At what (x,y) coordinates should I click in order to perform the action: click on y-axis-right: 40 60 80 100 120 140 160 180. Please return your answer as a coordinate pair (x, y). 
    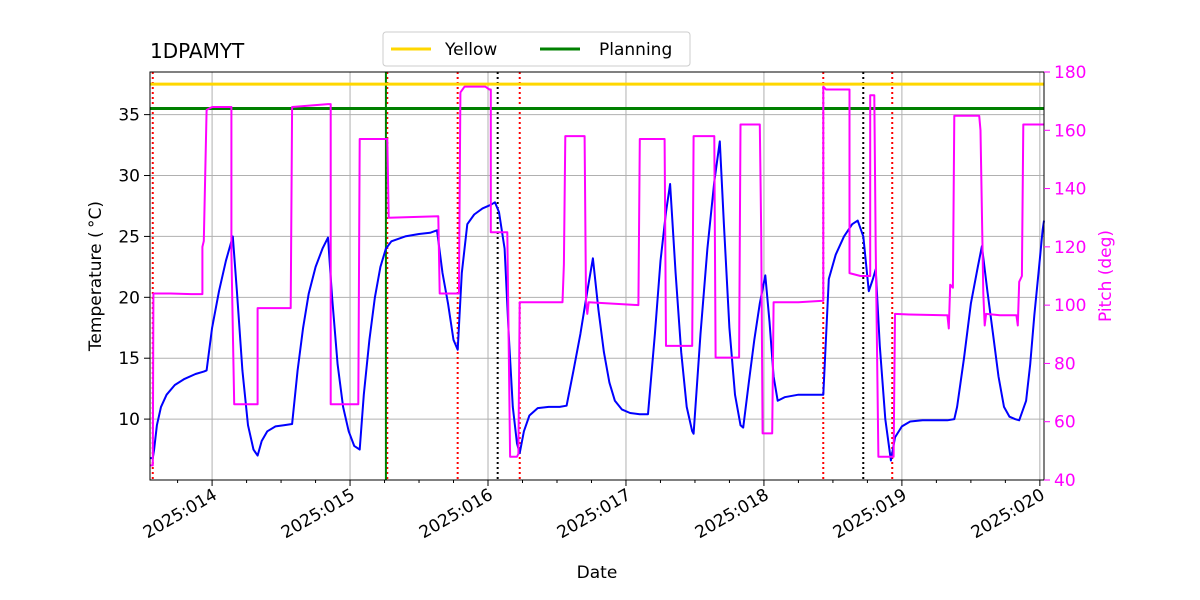
    Looking at the image, I should click on (1065, 277).